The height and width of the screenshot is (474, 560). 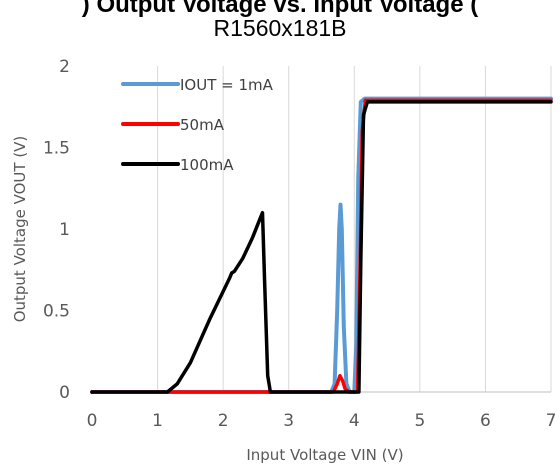 I want to click on x-tick-label: 3, so click(x=288, y=421).